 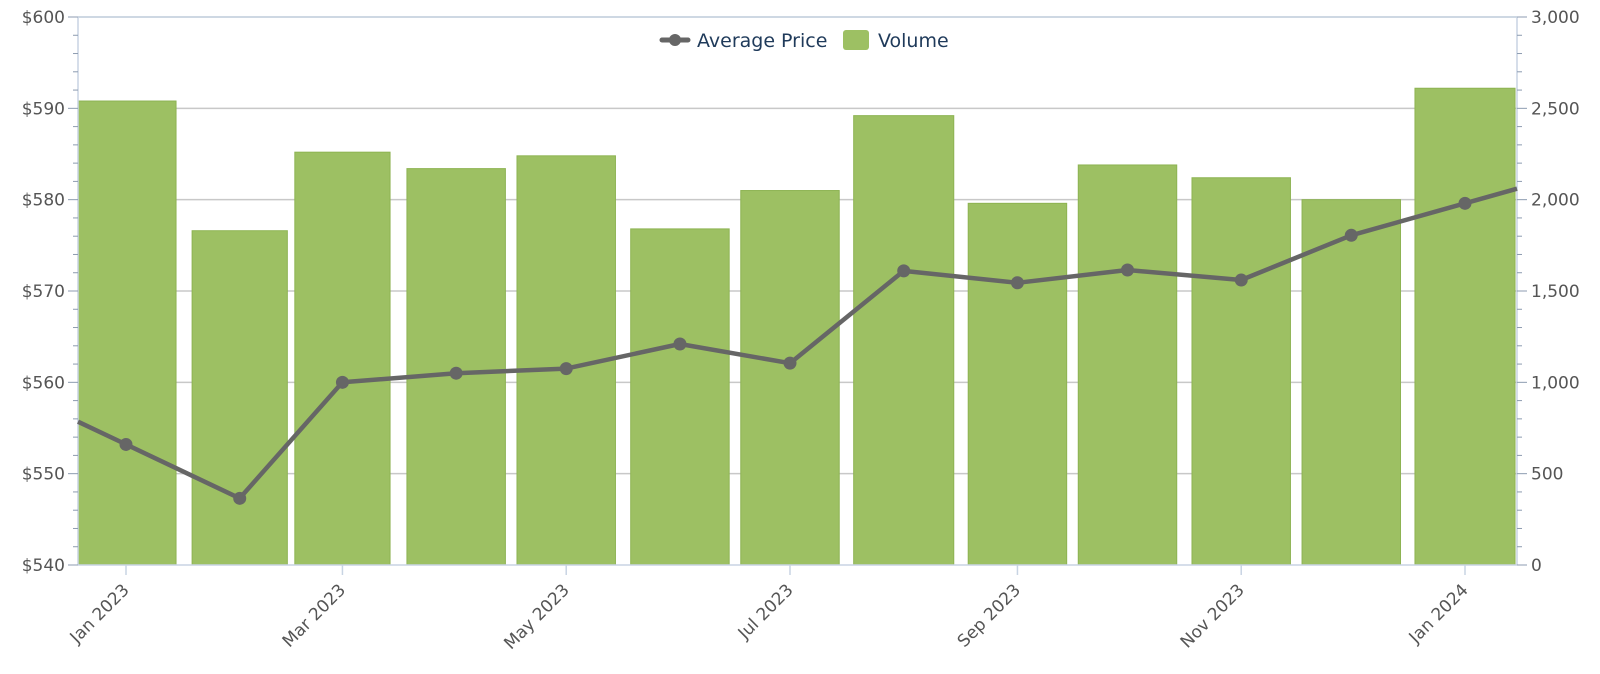 I want to click on legend-item-volume: Volume, so click(x=896, y=41).